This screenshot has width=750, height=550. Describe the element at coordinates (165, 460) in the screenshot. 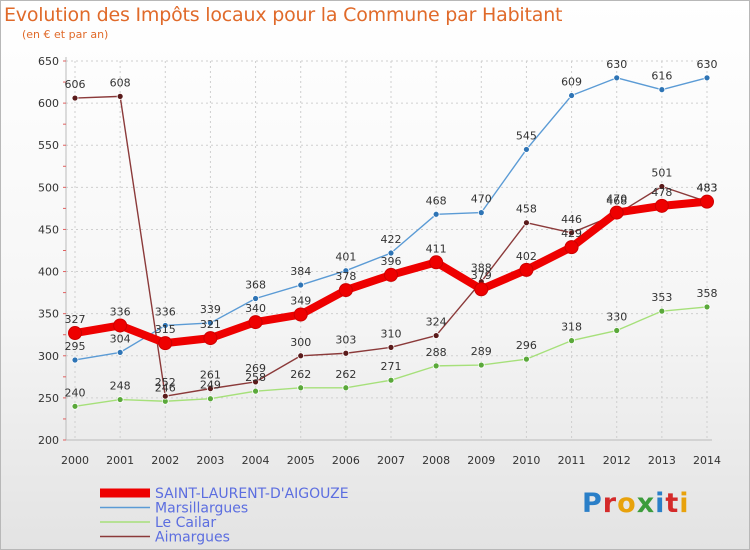

I see `x-tick-label: 2002` at that location.